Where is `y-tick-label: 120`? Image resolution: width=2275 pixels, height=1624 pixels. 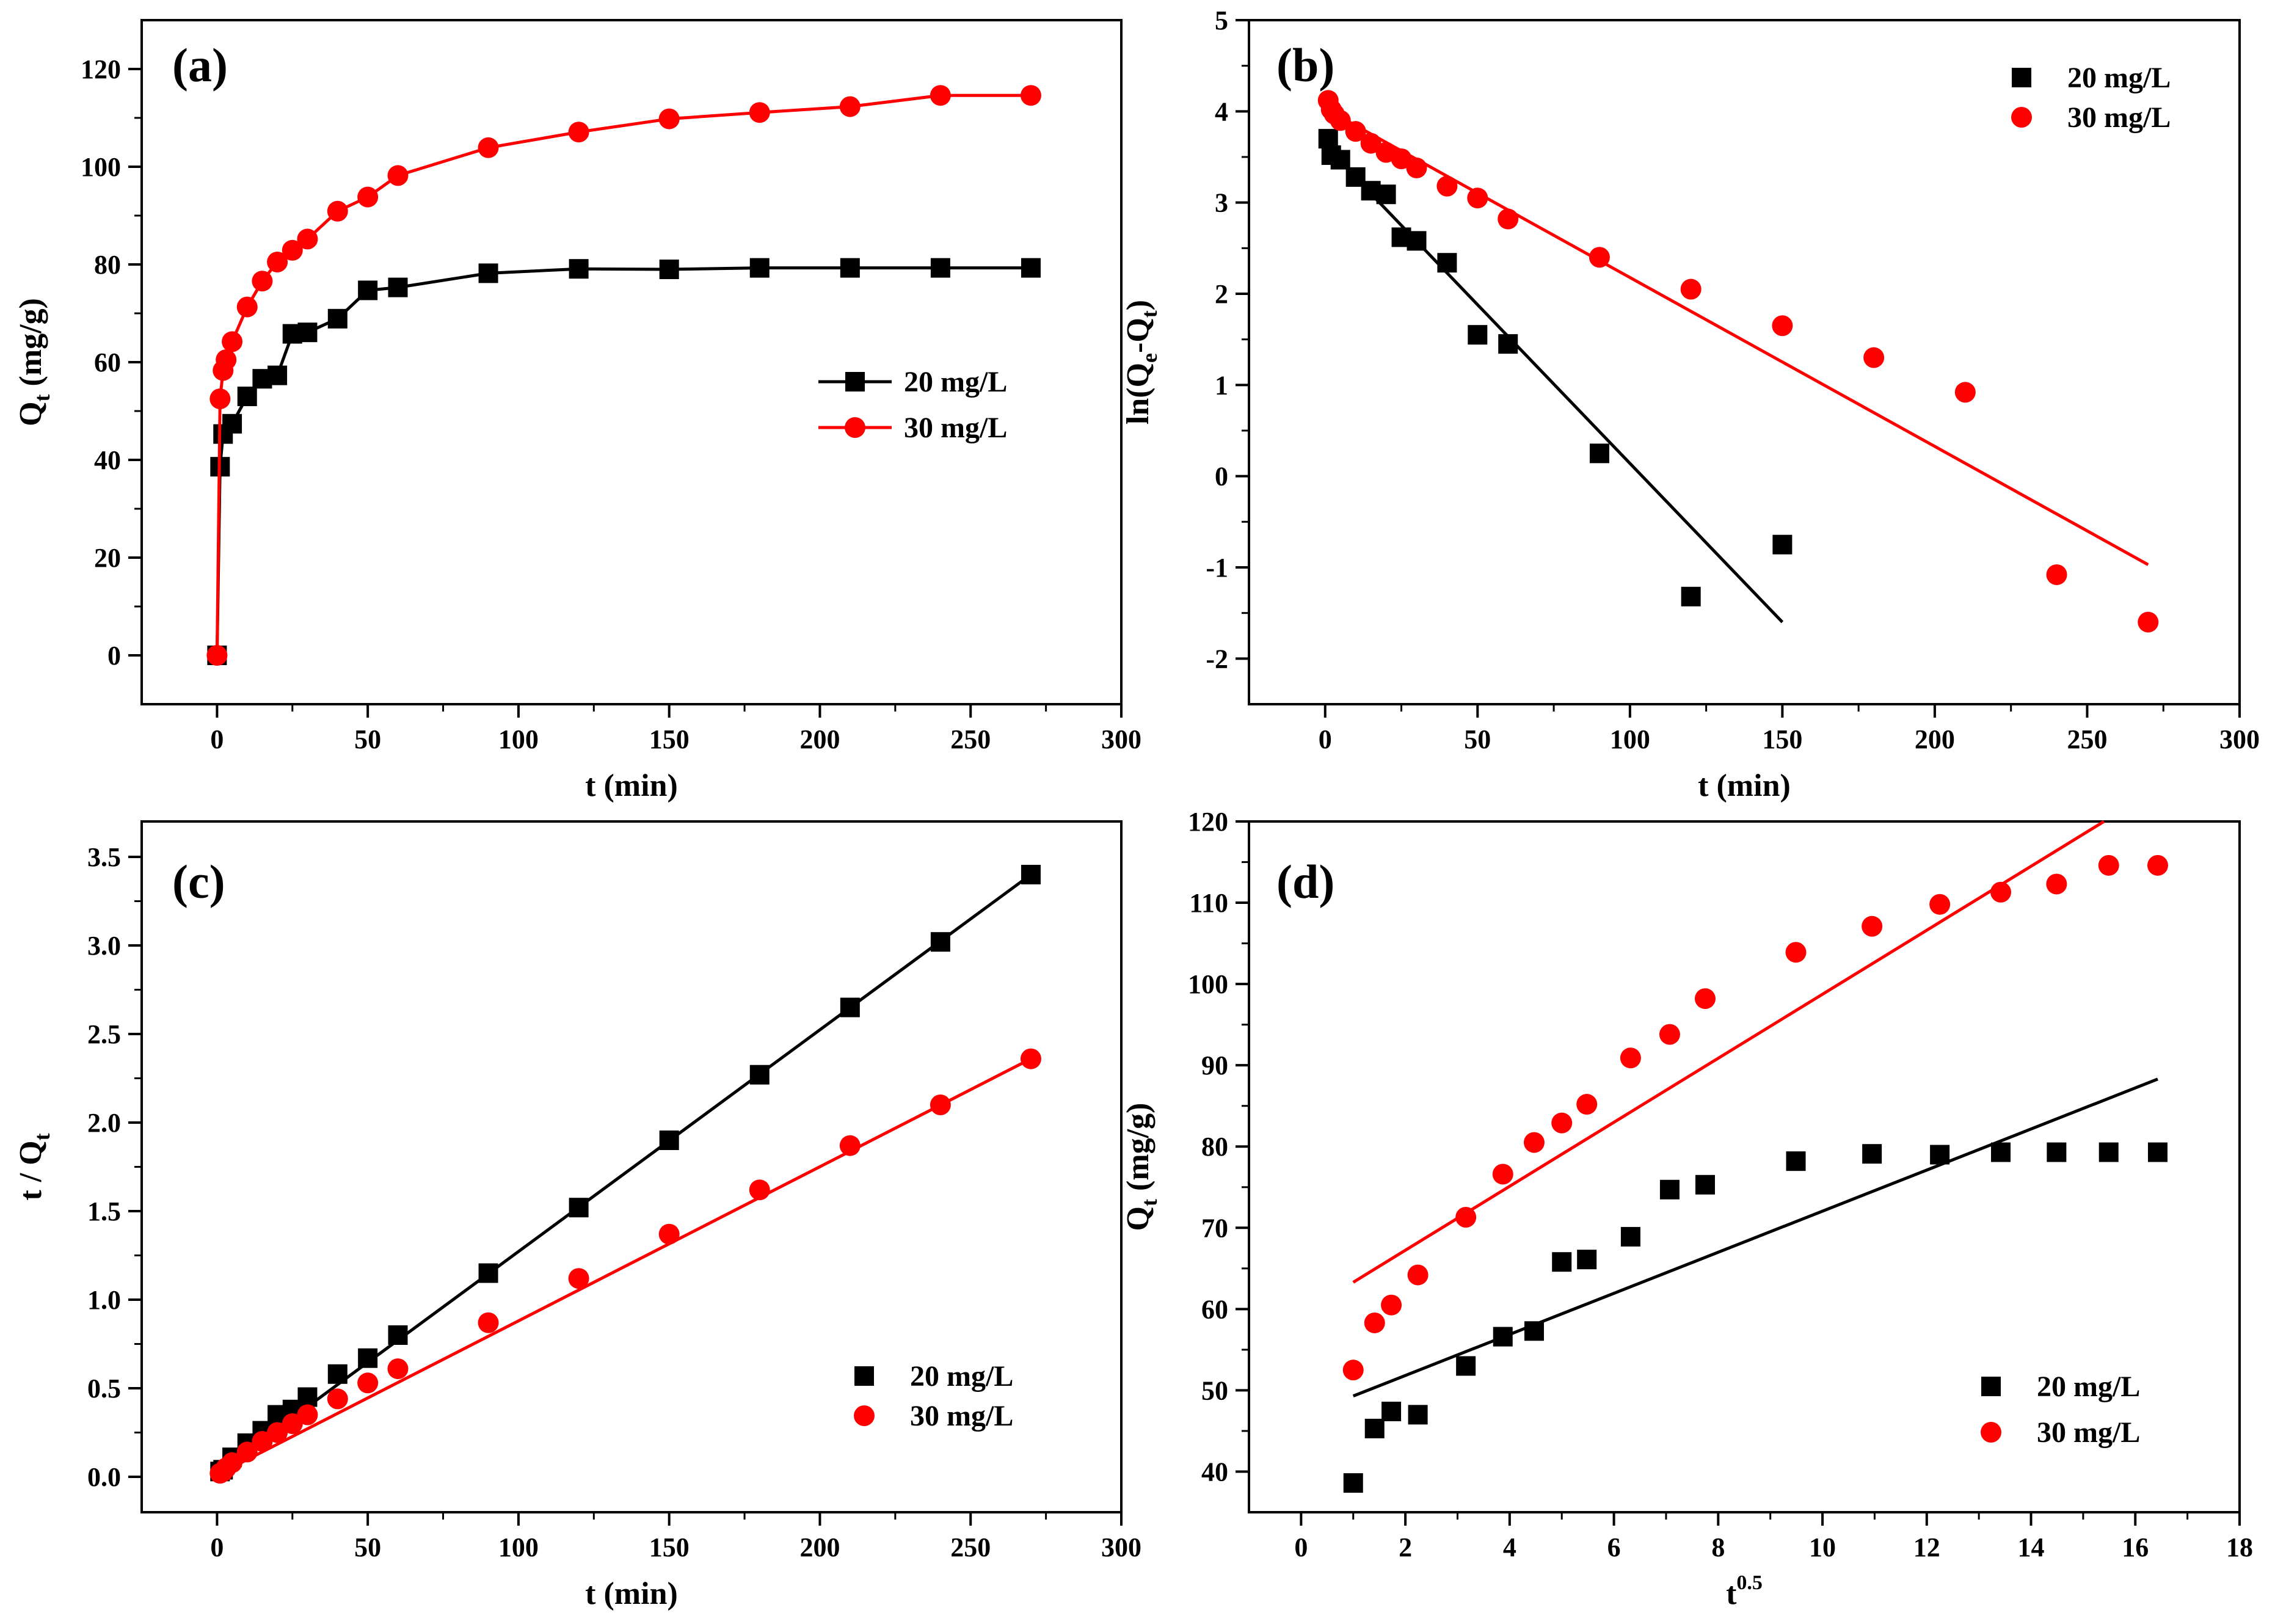
y-tick-label: 120 is located at coordinates (101, 69).